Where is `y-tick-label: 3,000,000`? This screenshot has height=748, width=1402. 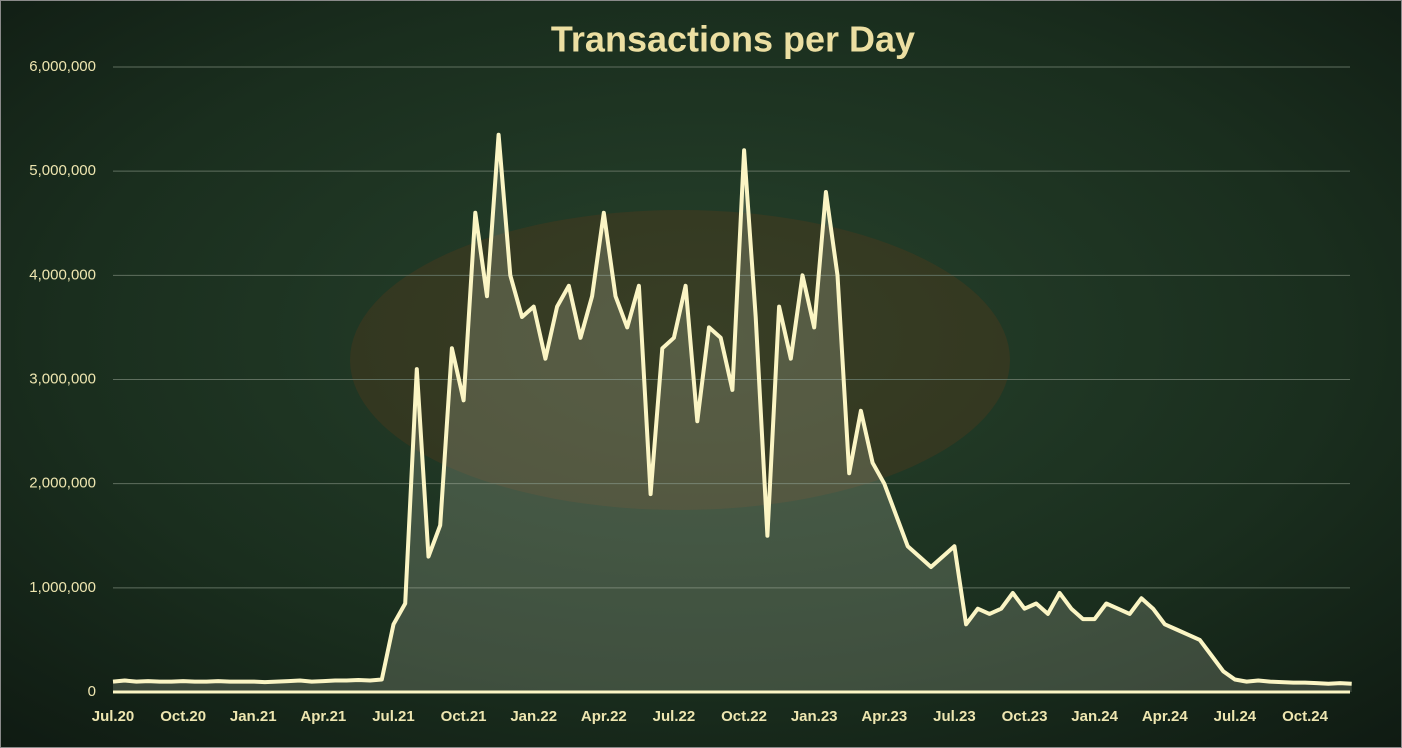
y-tick-label: 3,000,000 is located at coordinates (62, 378).